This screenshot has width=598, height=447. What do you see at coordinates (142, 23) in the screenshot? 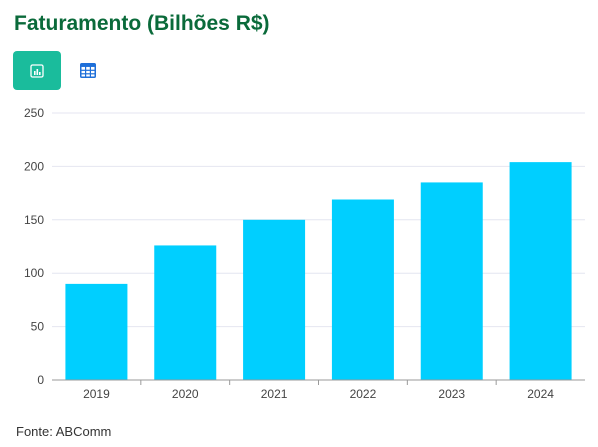
I see `chart-title: Faturamento (Bilhões R$)` at bounding box center [142, 23].